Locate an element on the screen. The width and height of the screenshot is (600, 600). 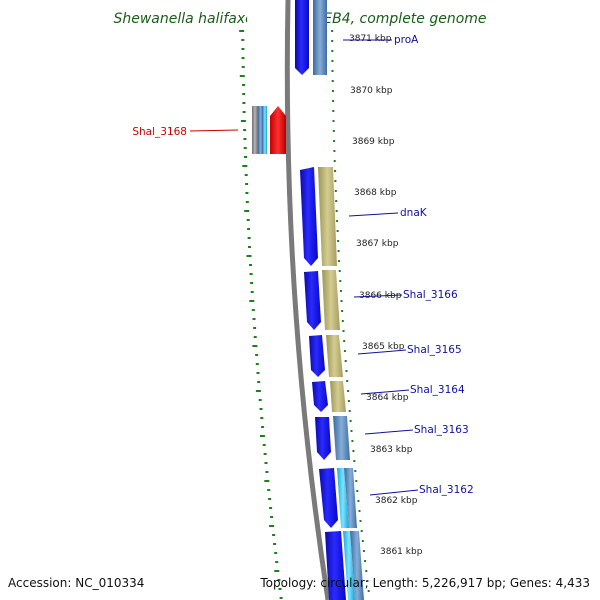
gene-label-proA: proA is located at coordinates (406, 40).